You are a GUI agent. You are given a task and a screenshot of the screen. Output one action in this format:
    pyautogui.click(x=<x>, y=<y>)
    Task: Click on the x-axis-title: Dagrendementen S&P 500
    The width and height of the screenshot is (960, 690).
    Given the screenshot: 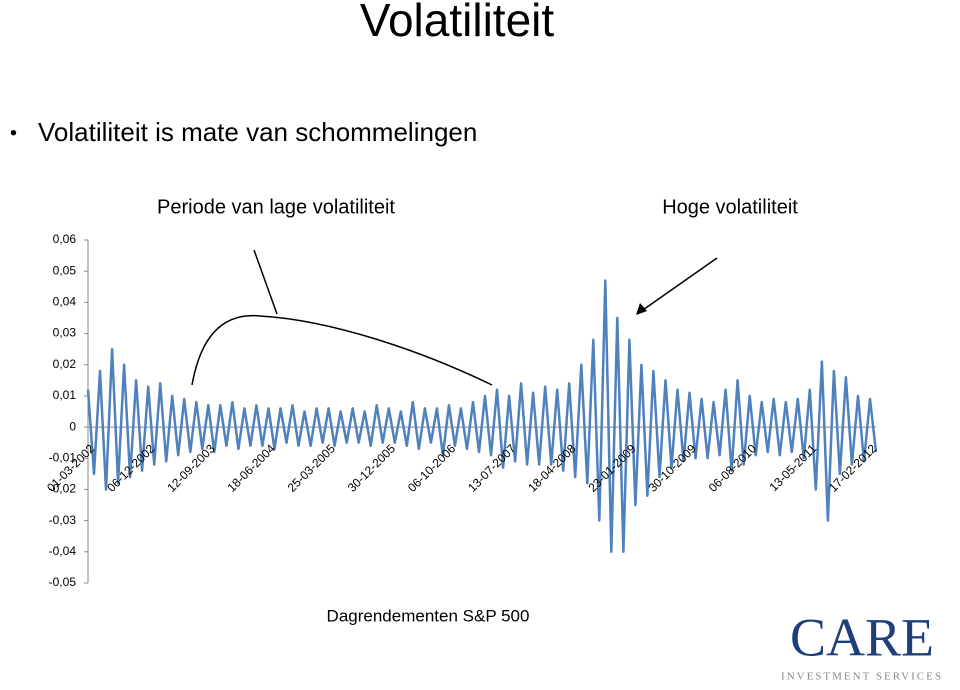 What is the action you would take?
    pyautogui.click(x=428, y=615)
    